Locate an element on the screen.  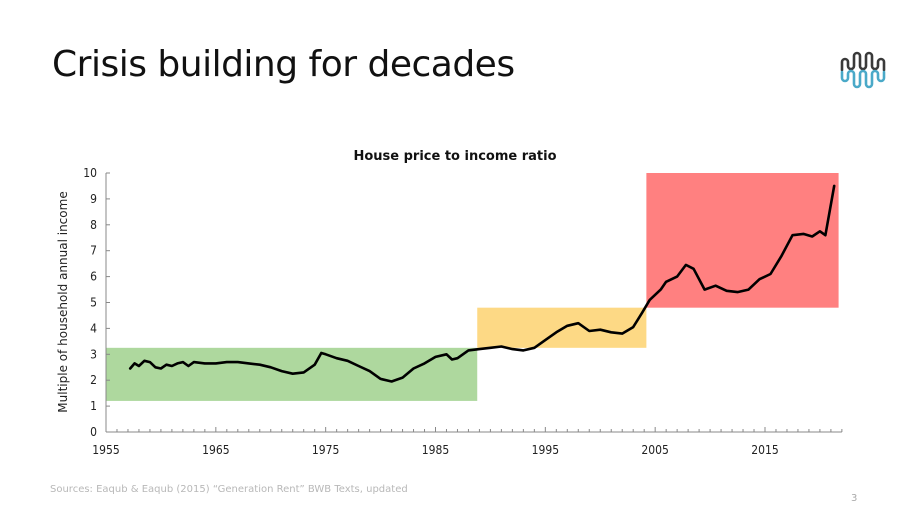
y-tick-label: 7 is located at coordinates (93, 251).